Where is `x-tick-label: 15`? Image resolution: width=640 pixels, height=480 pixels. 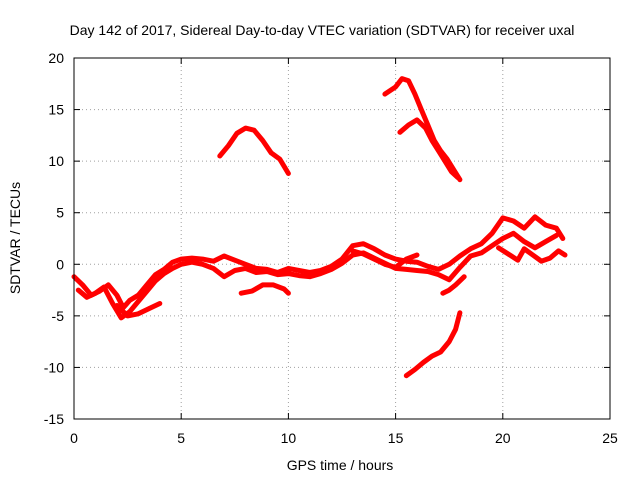 x-tick-label: 15 is located at coordinates (396, 438).